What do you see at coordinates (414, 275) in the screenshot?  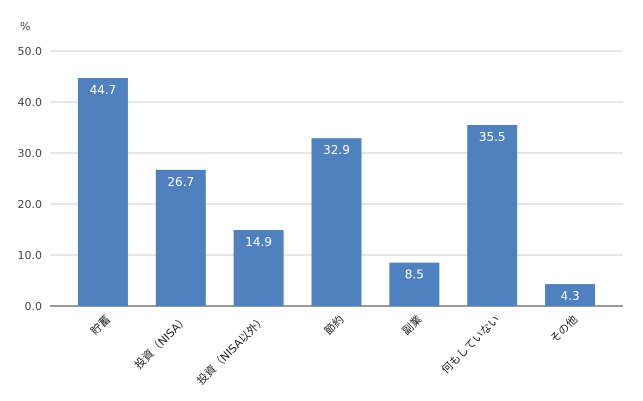 I see `value-label: 8.5` at bounding box center [414, 275].